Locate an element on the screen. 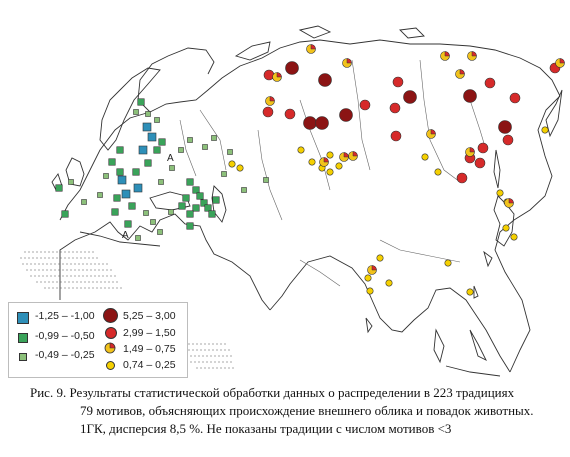 Image resolution: width=570 pixels, height=457 pixels. legend-label-3: -0,49 – -0,25 is located at coordinates (65, 355).